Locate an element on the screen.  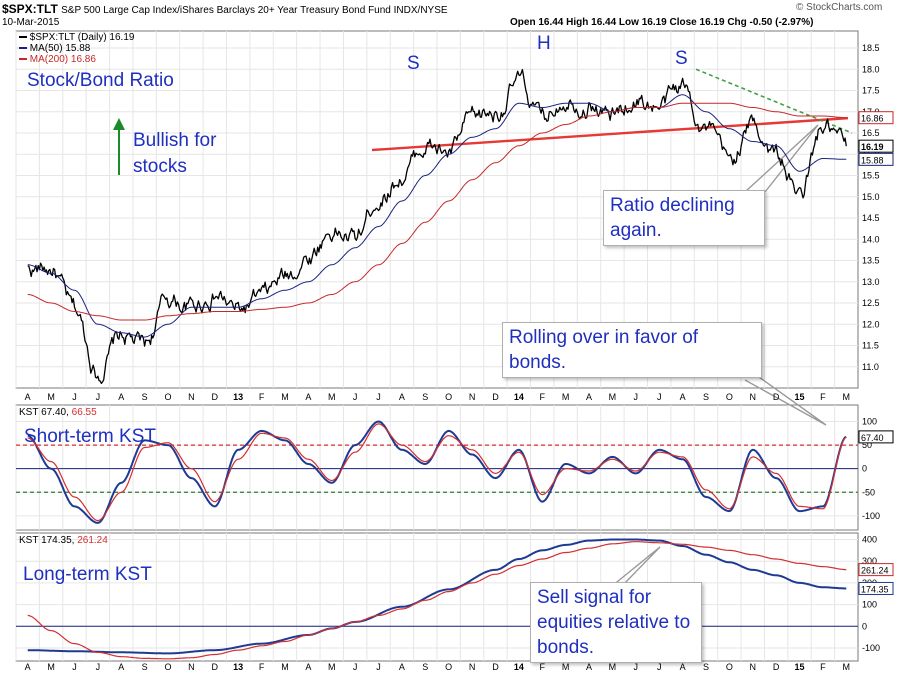
long-kst-tag-long: 174.35 is located at coordinates (875, 589).